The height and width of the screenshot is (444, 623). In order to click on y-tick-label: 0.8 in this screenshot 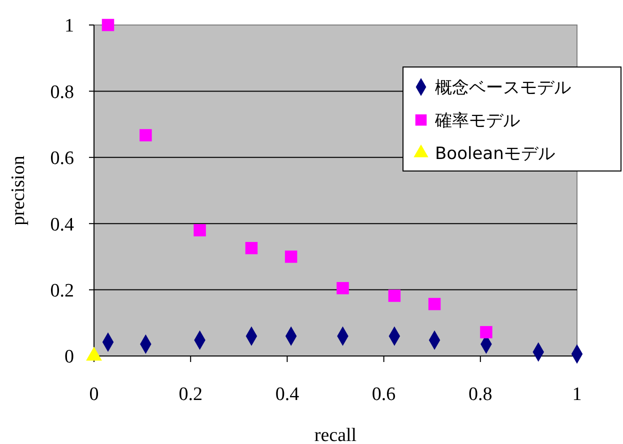, I will do `click(62, 92)`.